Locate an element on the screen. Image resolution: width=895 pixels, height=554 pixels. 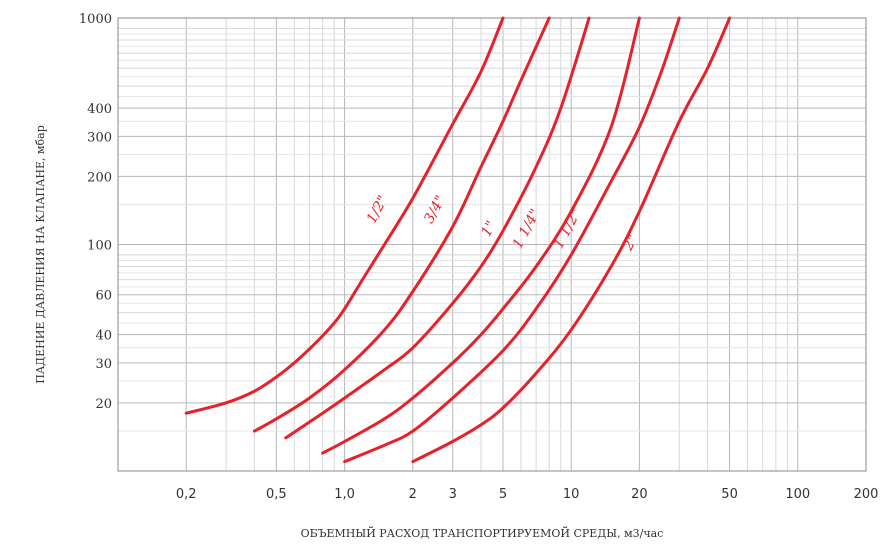
y-tick-label: 200 is located at coordinates (99, 177).